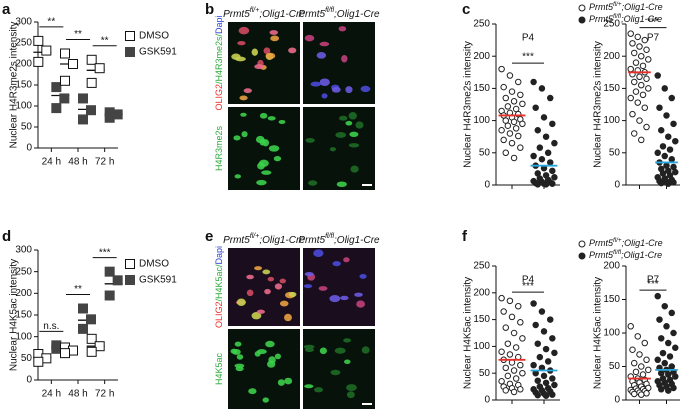 The image size is (685, 414). I want to click on panel-letter: c, so click(466, 9).